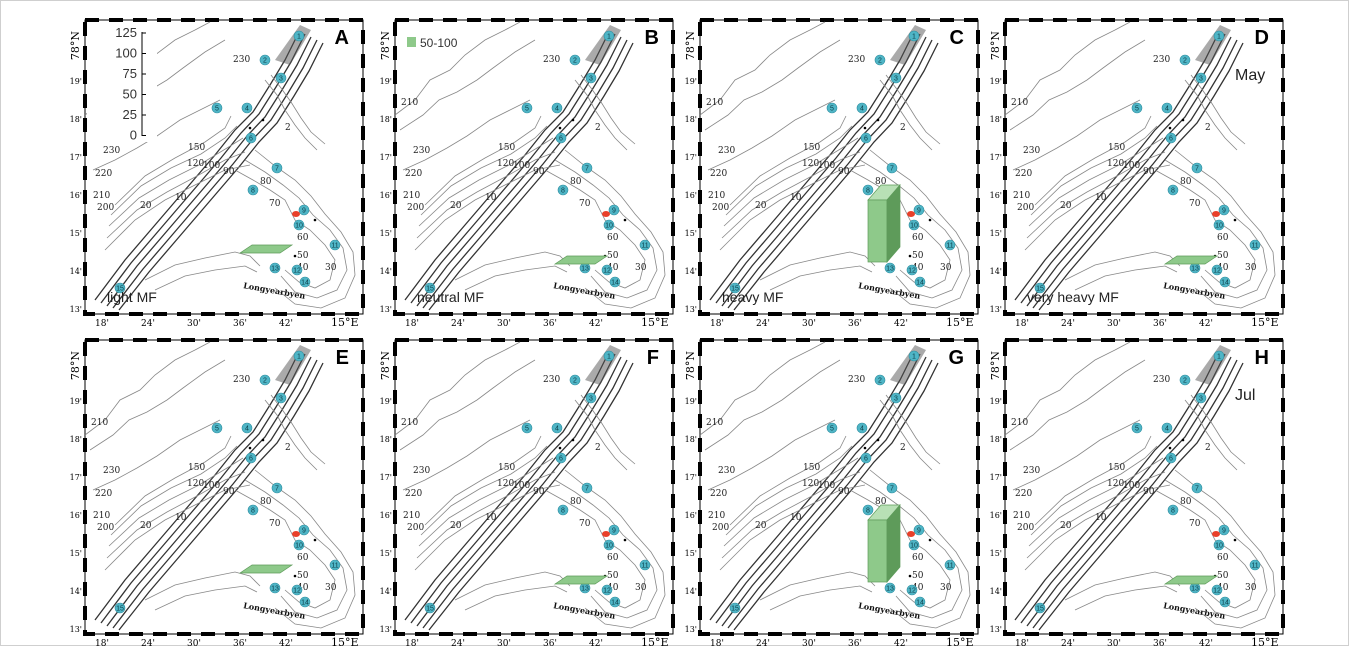  I want to click on longitude-tick: 15°E, so click(1265, 641).